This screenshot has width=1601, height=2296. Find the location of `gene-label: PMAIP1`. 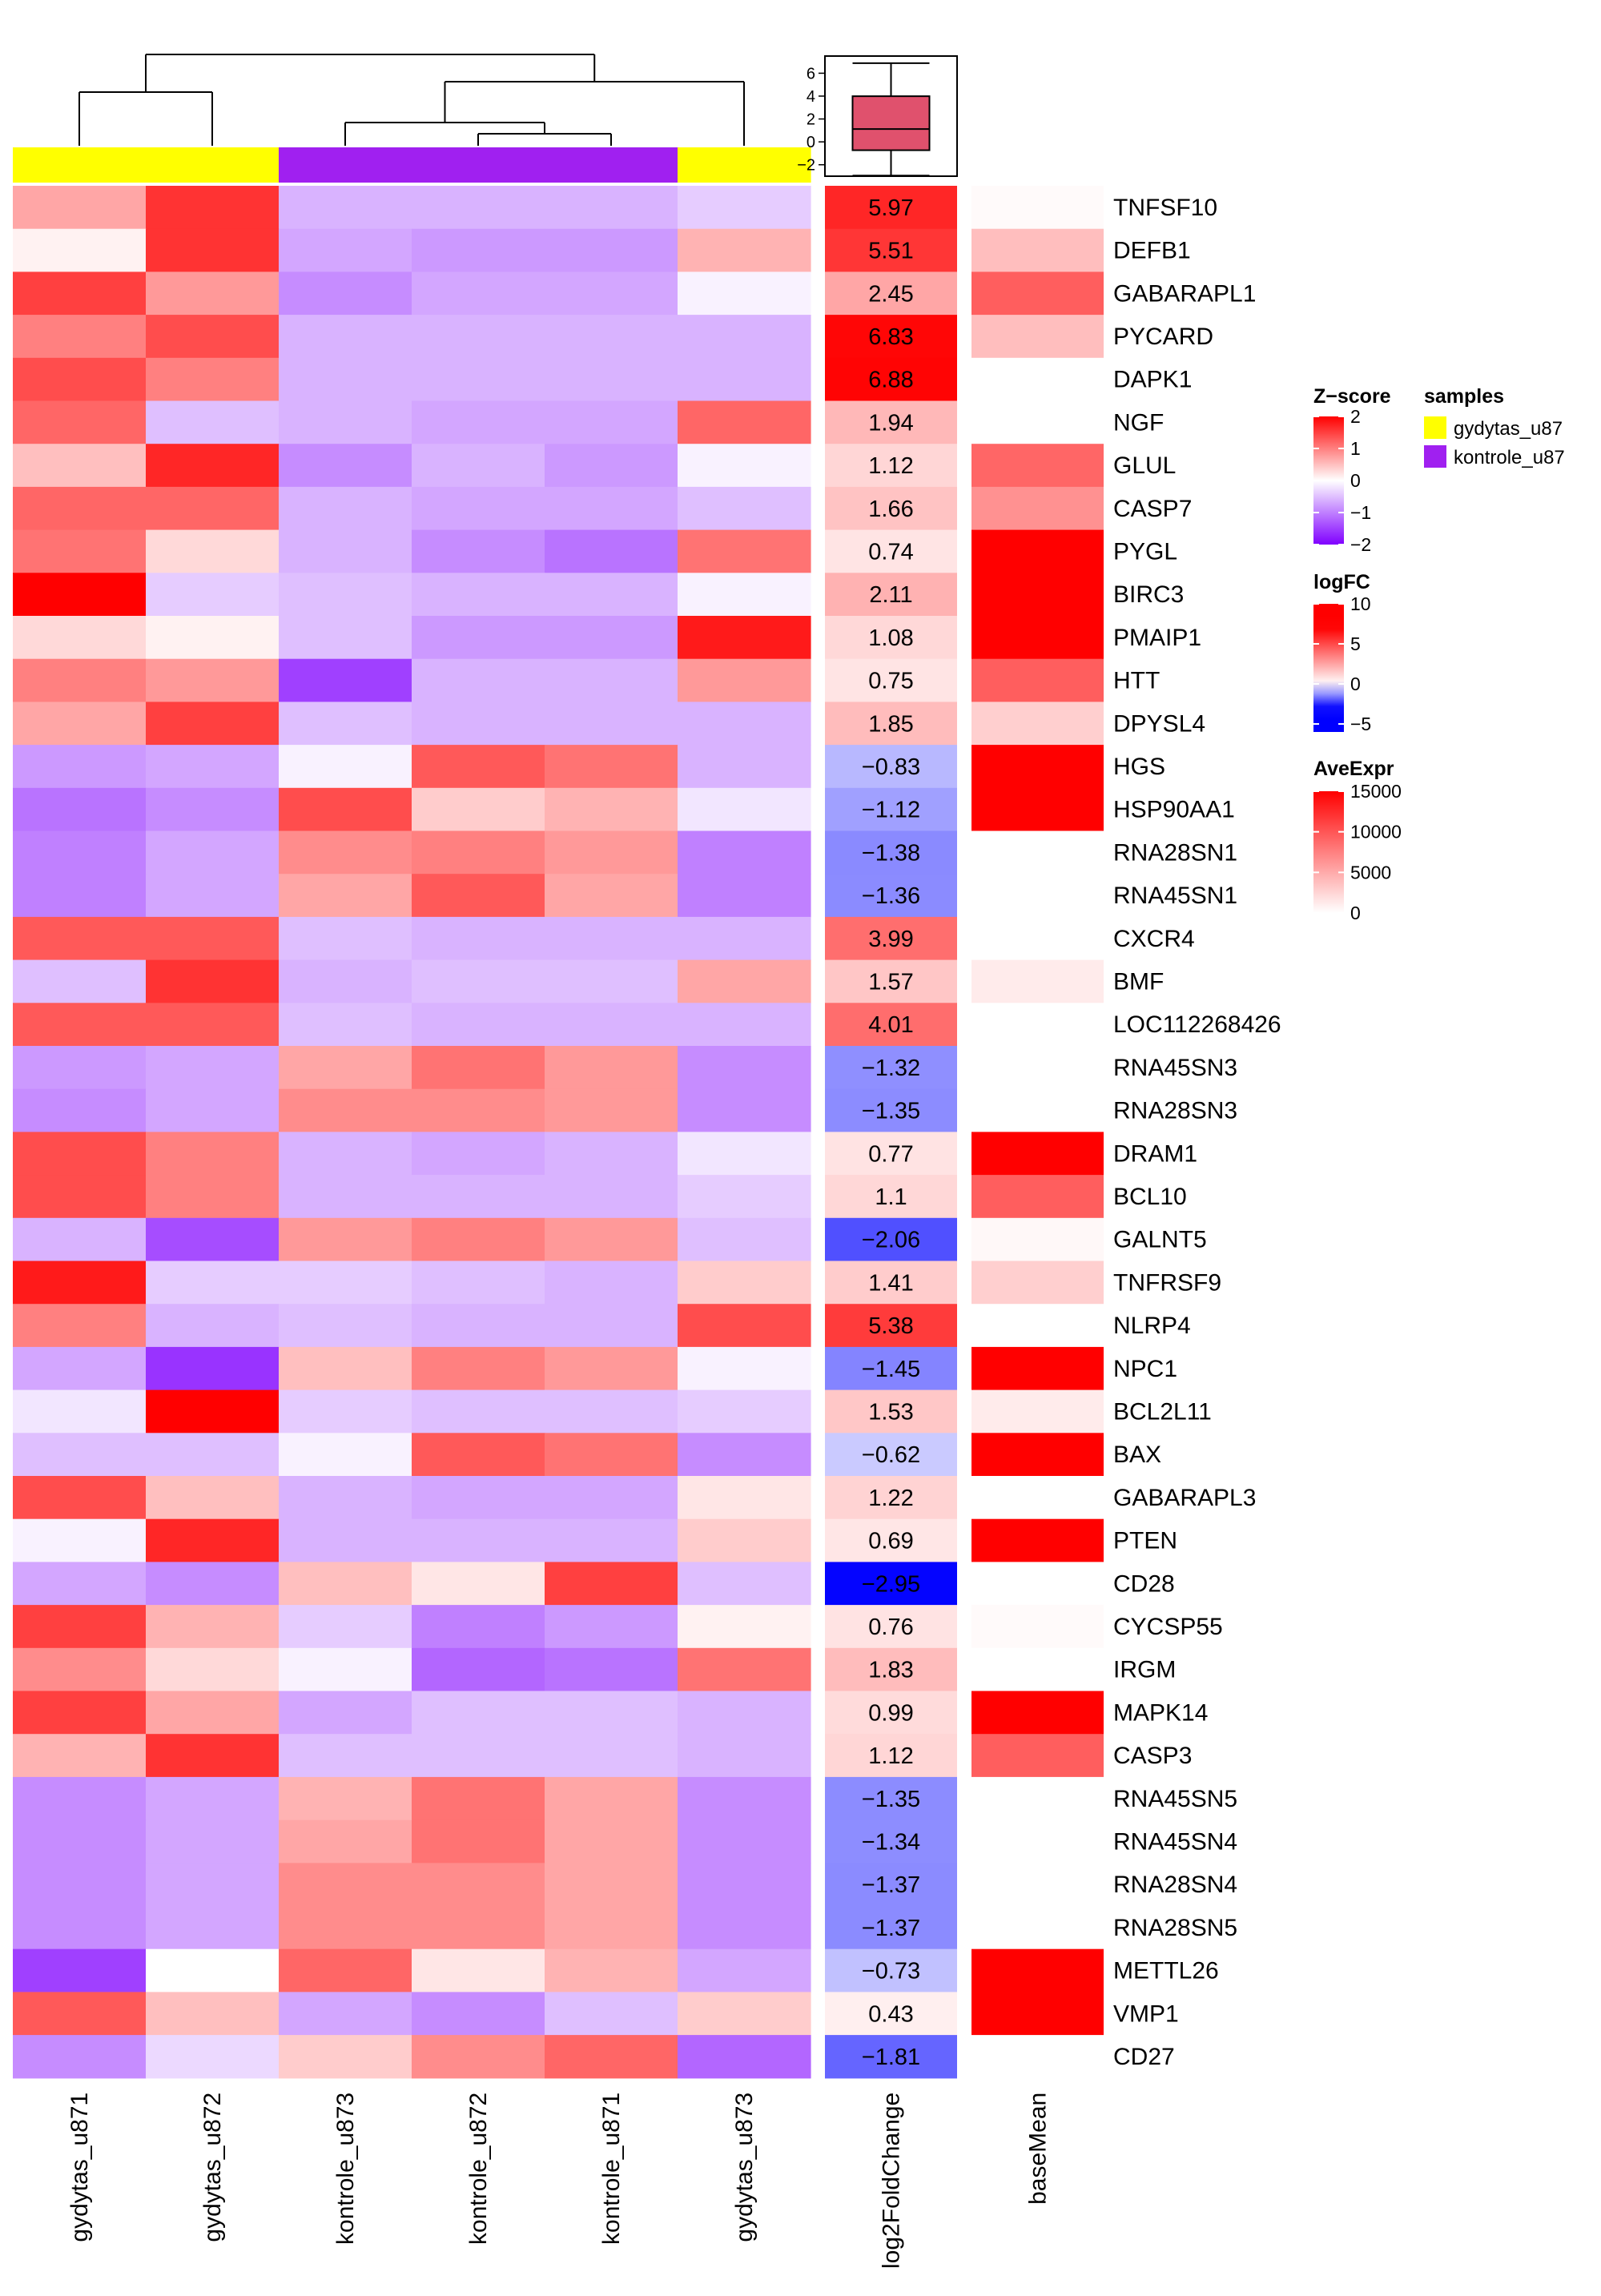

gene-label: PMAIP1 is located at coordinates (1157, 638).